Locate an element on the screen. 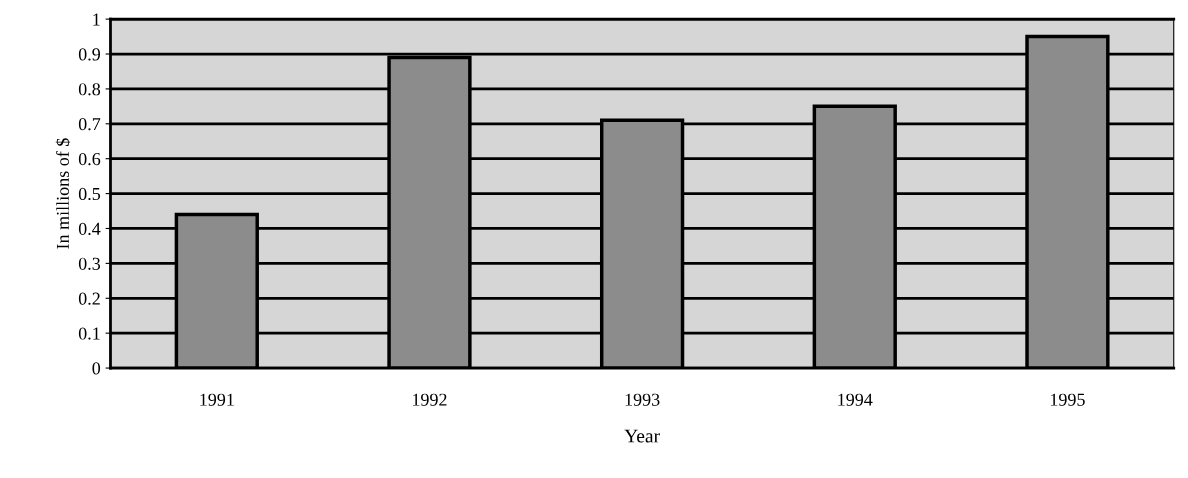 The width and height of the screenshot is (1188, 478). y-tick-label: 0.4 is located at coordinates (89, 229).